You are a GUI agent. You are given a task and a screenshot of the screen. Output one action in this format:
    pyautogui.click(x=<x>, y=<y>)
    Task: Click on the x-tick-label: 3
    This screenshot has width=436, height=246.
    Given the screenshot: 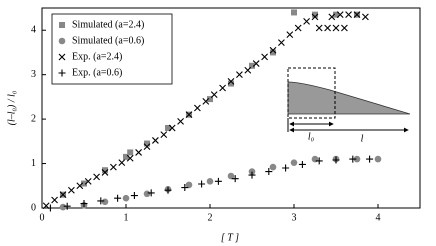 What is the action you would take?
    pyautogui.click(x=294, y=217)
    